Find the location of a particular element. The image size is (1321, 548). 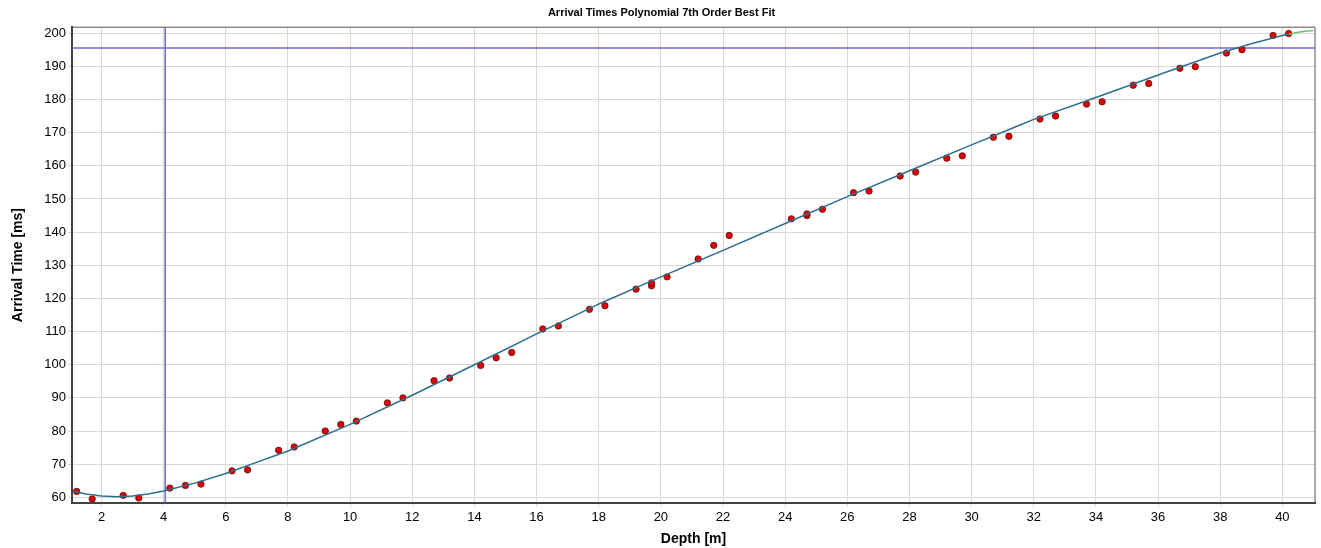

y-tick-label: 150 is located at coordinates (55, 198).